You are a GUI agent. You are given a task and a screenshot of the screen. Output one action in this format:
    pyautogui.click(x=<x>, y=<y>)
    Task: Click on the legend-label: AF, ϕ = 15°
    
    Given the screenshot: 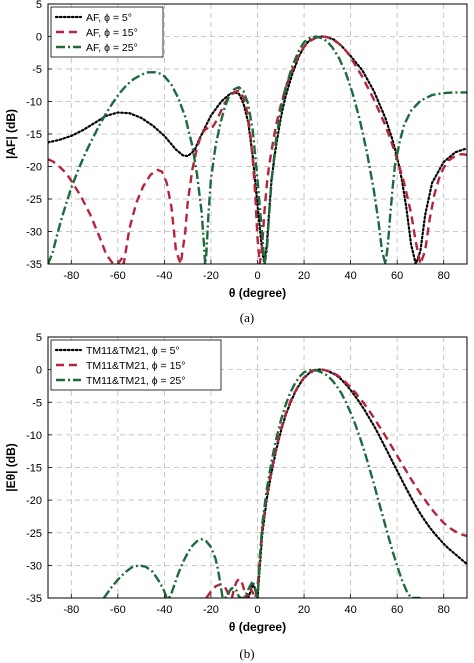 What is the action you would take?
    pyautogui.click(x=112, y=33)
    